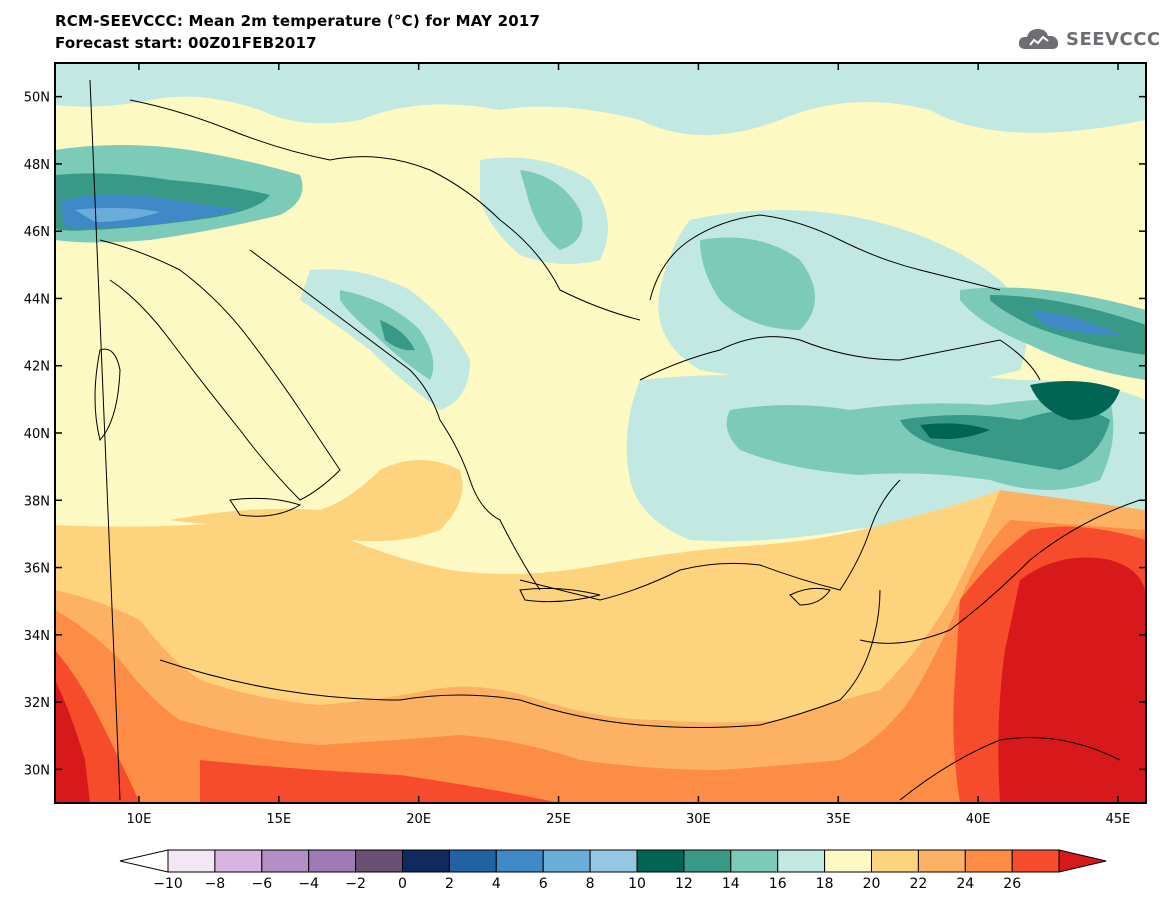  What do you see at coordinates (1012, 884) in the screenshot?
I see `colorbar-label: 26` at bounding box center [1012, 884].